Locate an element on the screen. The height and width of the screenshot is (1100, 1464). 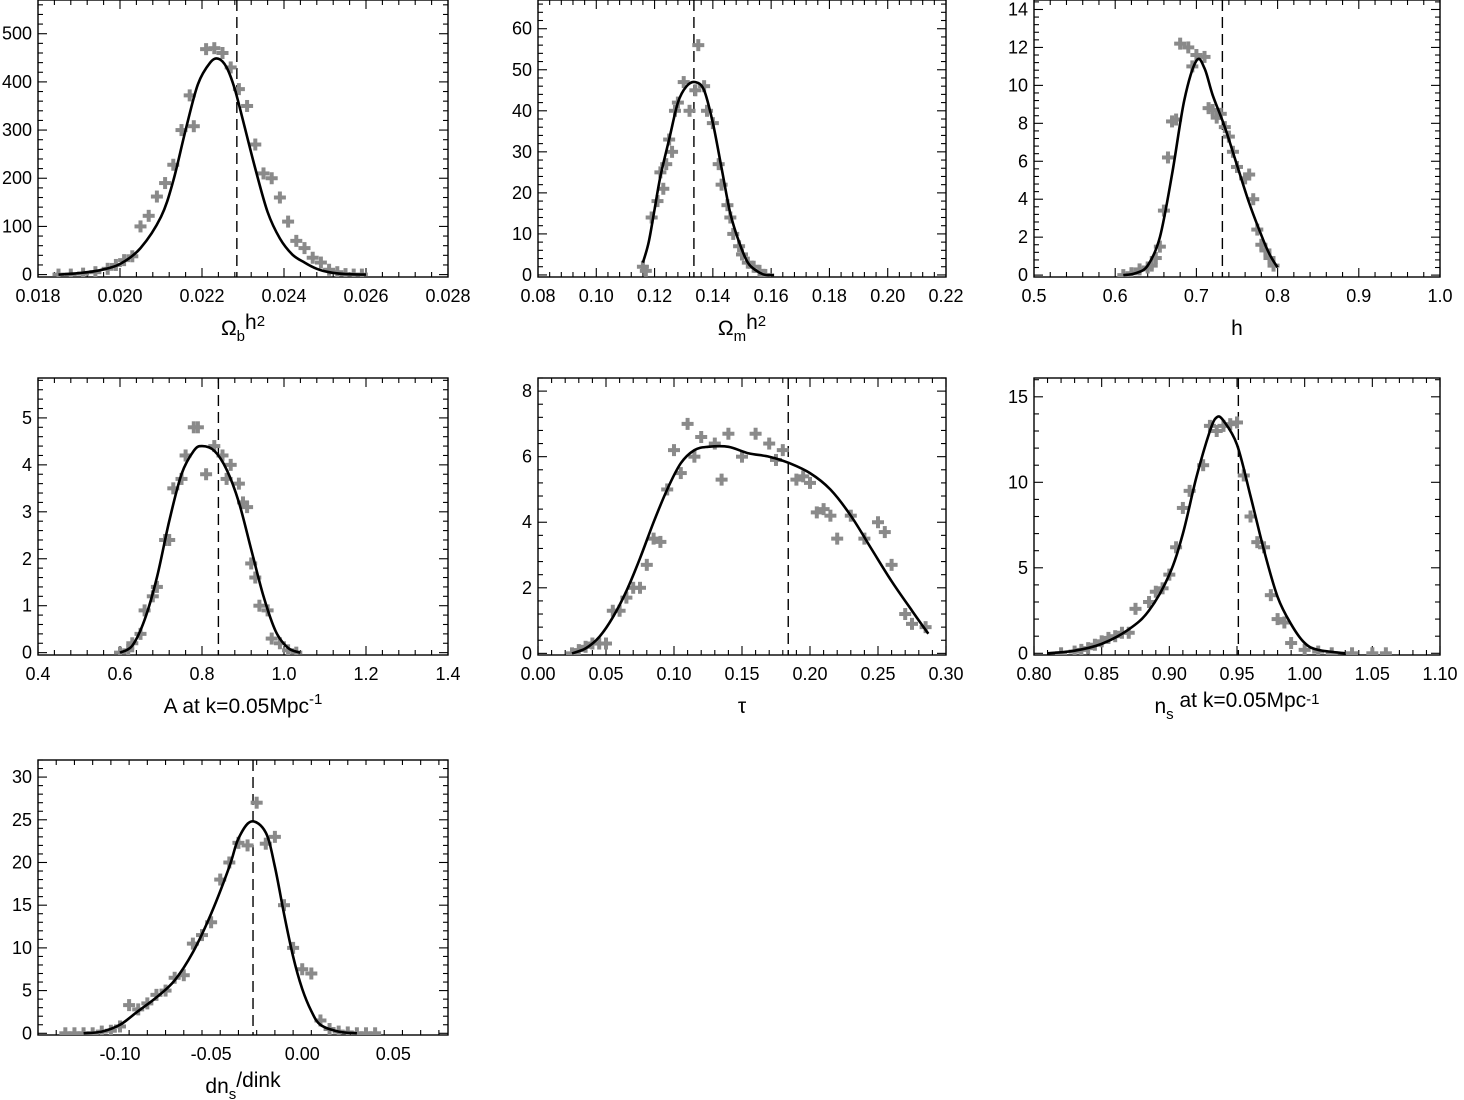
panel-running: -0.10 -0.05 0.00 0.05 0 5 10 15 20 25 30 dns/dink is located at coordinates (230, 929).